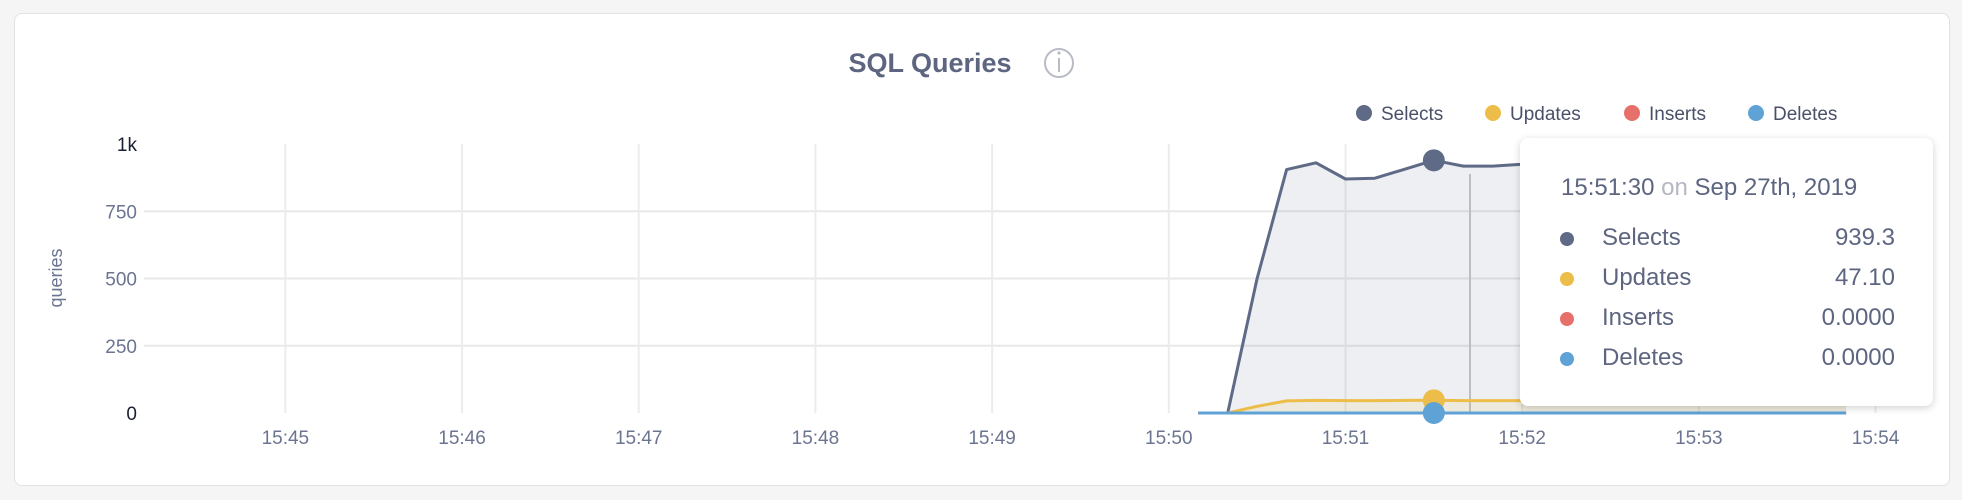 Image resolution: width=1962 pixels, height=500 pixels. I want to click on y-axis-label: queries, so click(56, 277).